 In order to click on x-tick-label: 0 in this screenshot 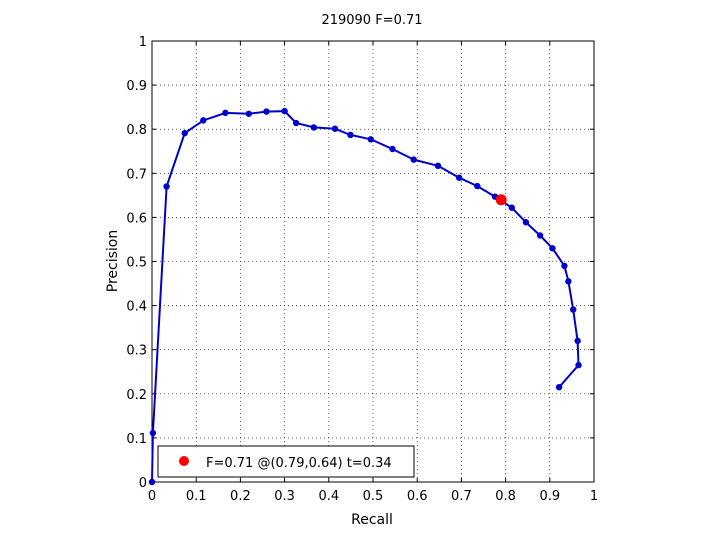, I will do `click(152, 496)`.